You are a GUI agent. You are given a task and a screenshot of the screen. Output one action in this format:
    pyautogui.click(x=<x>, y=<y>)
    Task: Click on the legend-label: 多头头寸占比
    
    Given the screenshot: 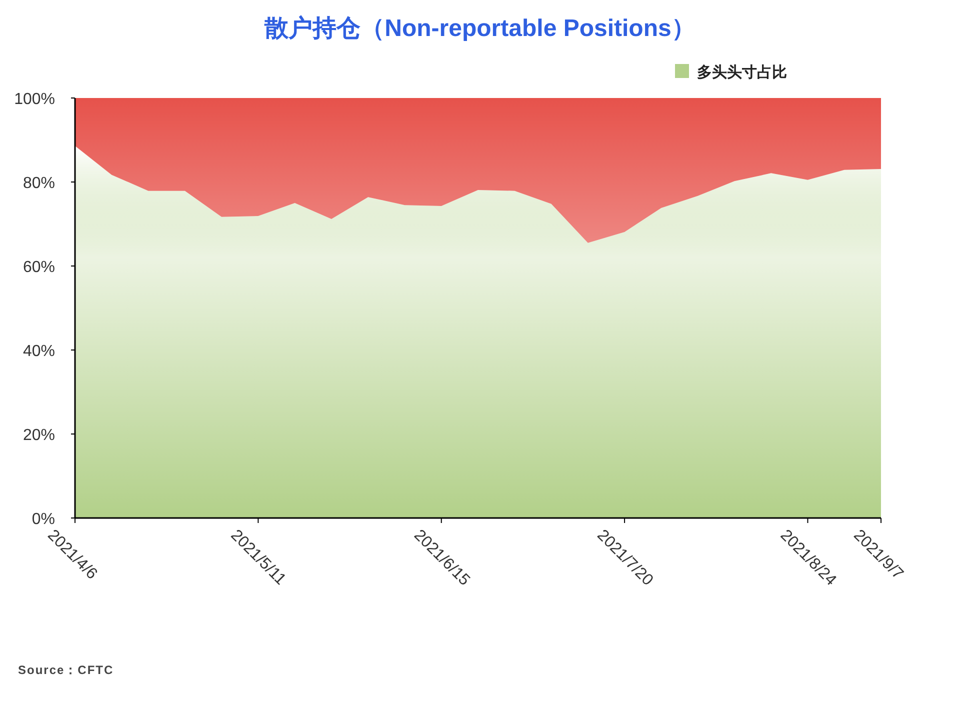 What is the action you would take?
    pyautogui.click(x=742, y=72)
    